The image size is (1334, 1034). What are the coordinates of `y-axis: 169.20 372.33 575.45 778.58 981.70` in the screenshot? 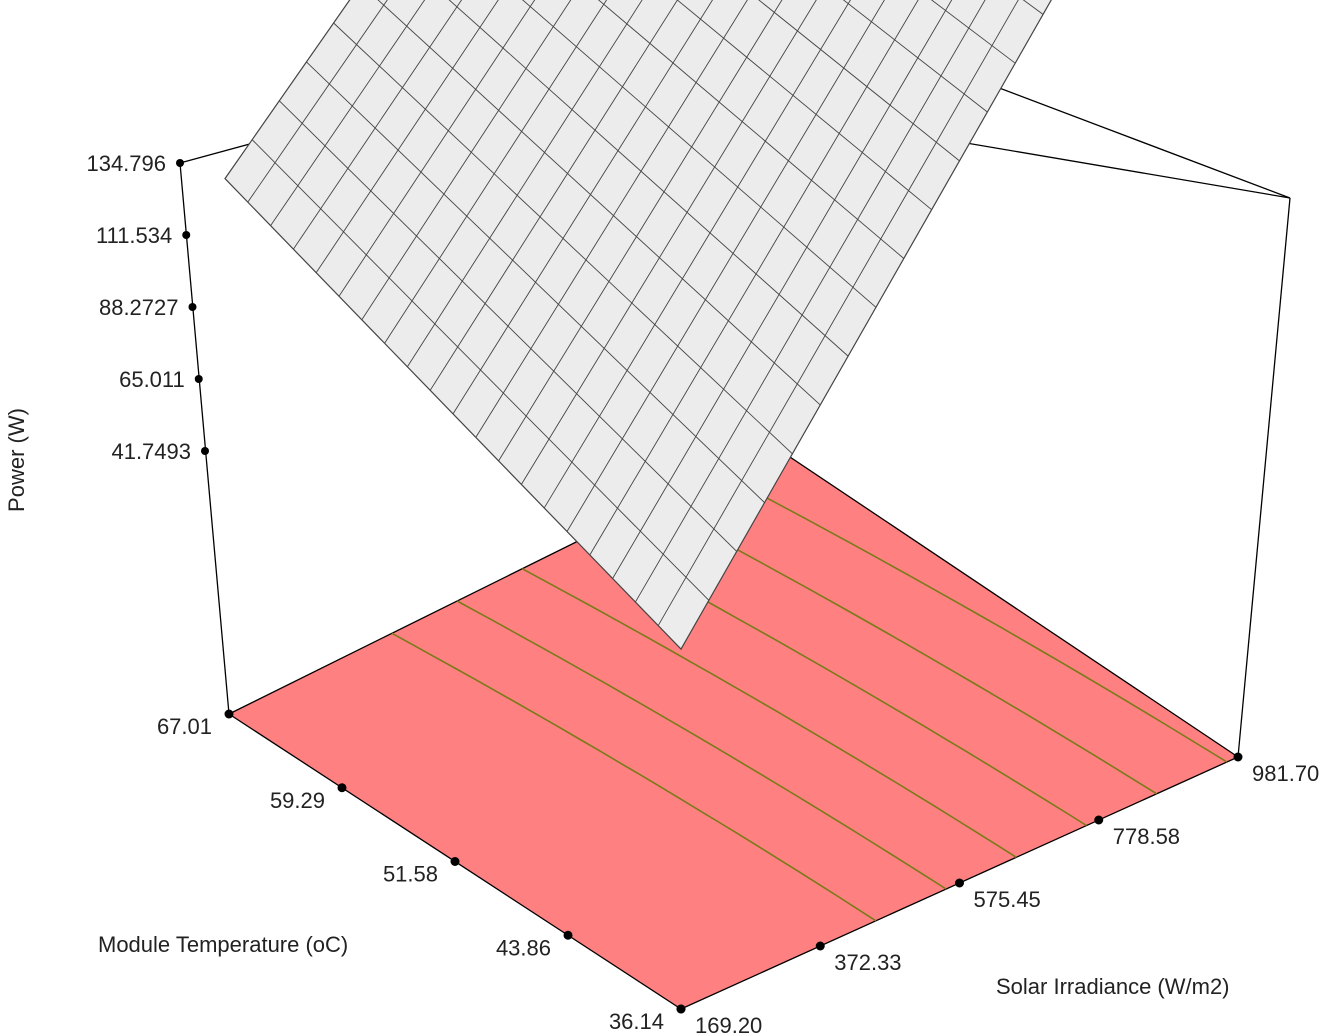 It's located at (997, 893).